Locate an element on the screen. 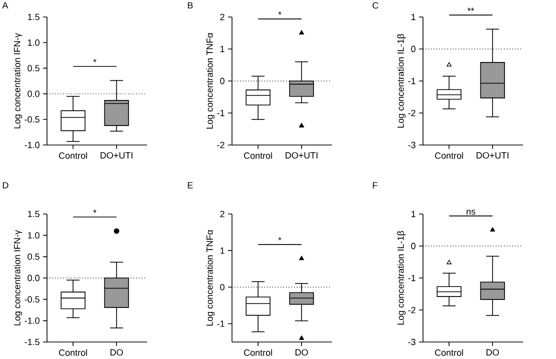 The height and width of the screenshot is (359, 556). chart-title: B is located at coordinates (190, 5).